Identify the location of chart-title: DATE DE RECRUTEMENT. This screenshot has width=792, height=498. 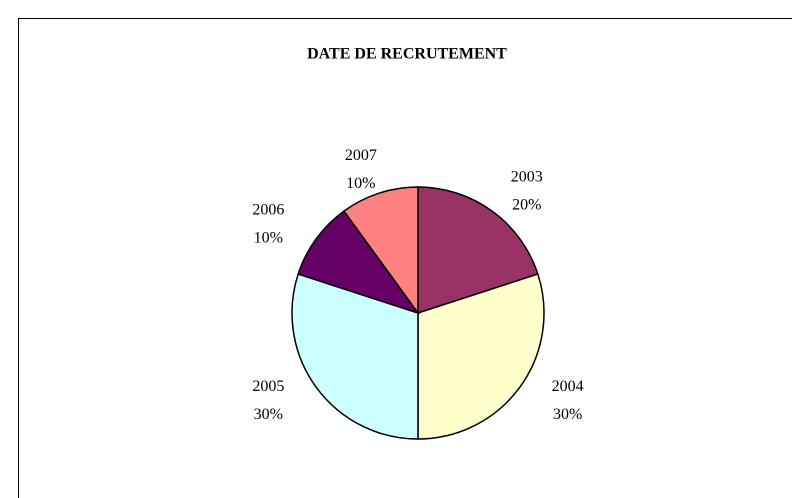
(407, 54).